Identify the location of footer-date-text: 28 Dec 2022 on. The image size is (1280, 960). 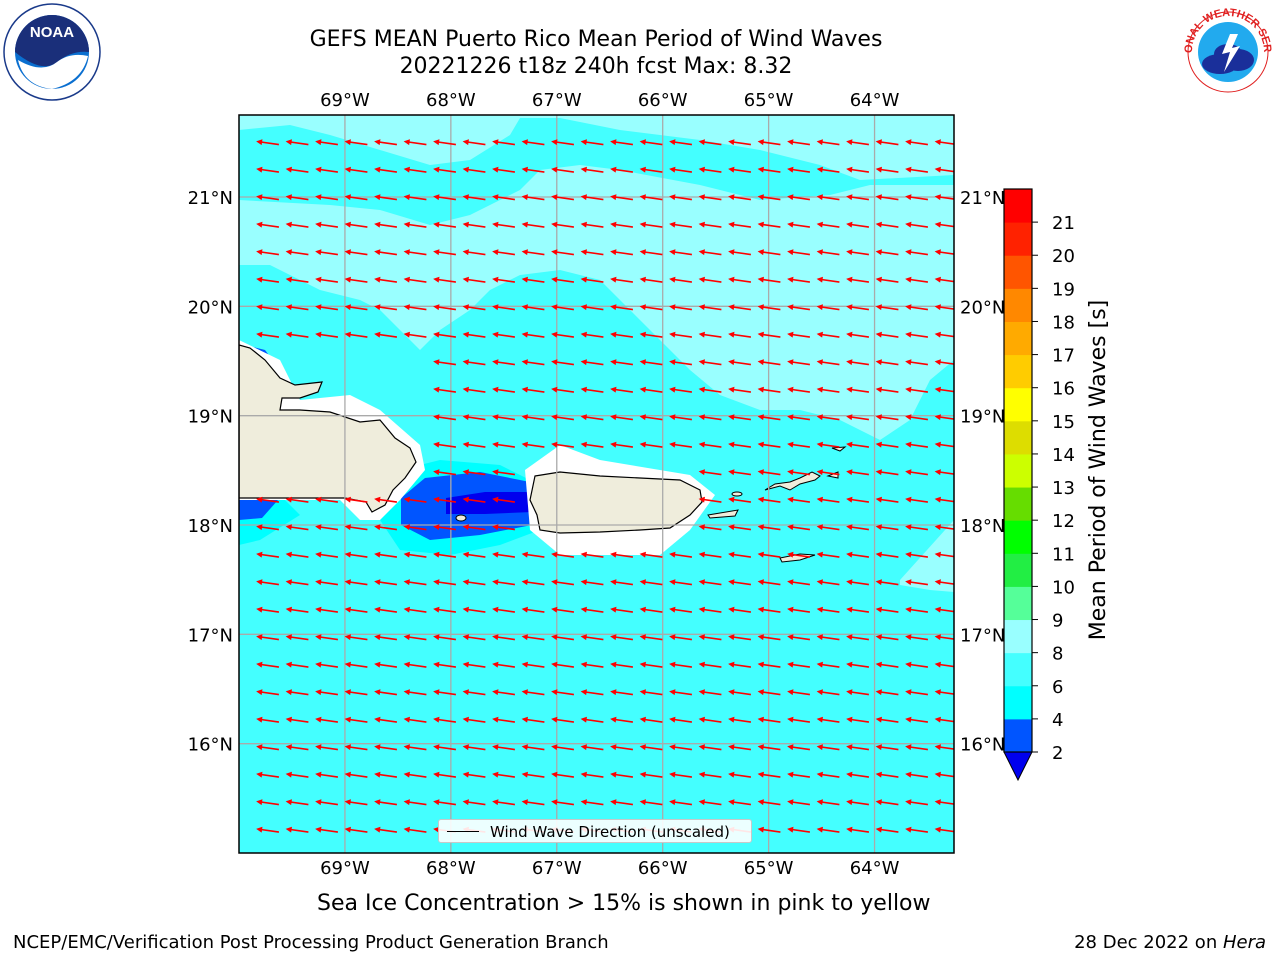
(1148, 942).